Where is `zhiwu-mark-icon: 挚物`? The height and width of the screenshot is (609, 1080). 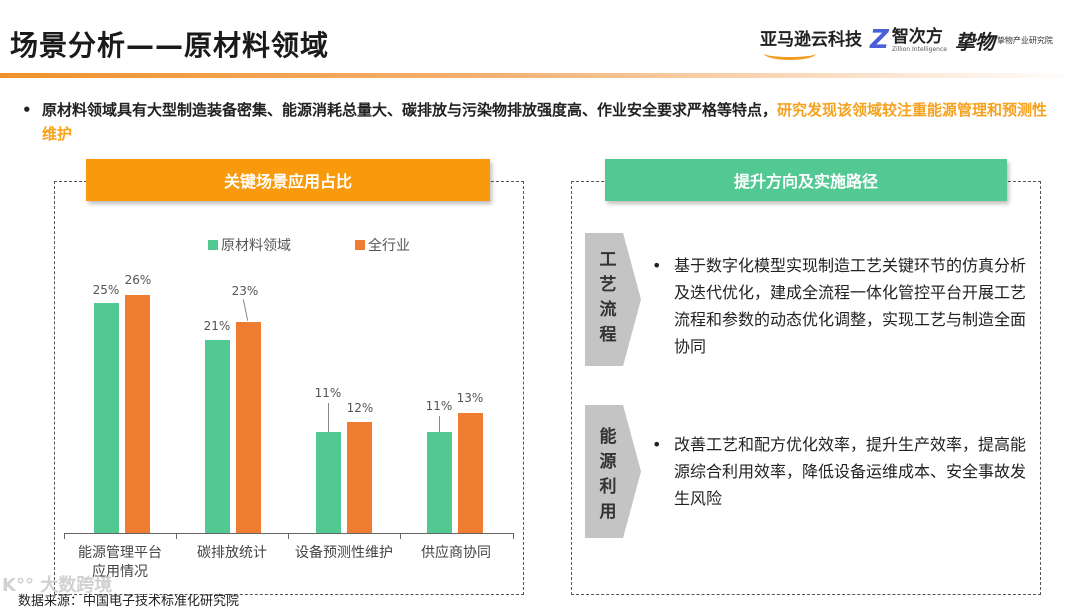 zhiwu-mark-icon: 挚物 is located at coordinates (974, 41).